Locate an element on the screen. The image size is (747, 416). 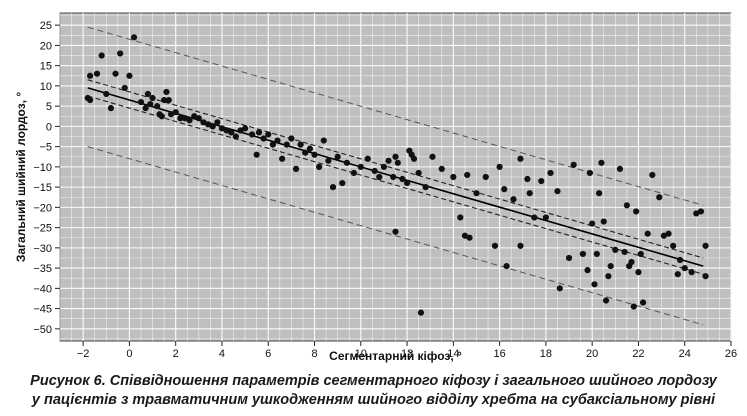
x-tick-label: 14 is located at coordinates (453, 354).